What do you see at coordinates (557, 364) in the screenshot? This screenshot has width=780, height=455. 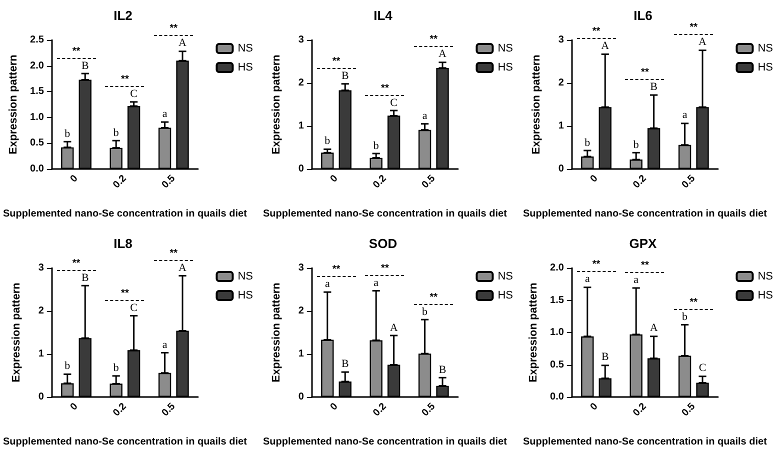 I see `y-tick-label: 0.5` at bounding box center [557, 364].